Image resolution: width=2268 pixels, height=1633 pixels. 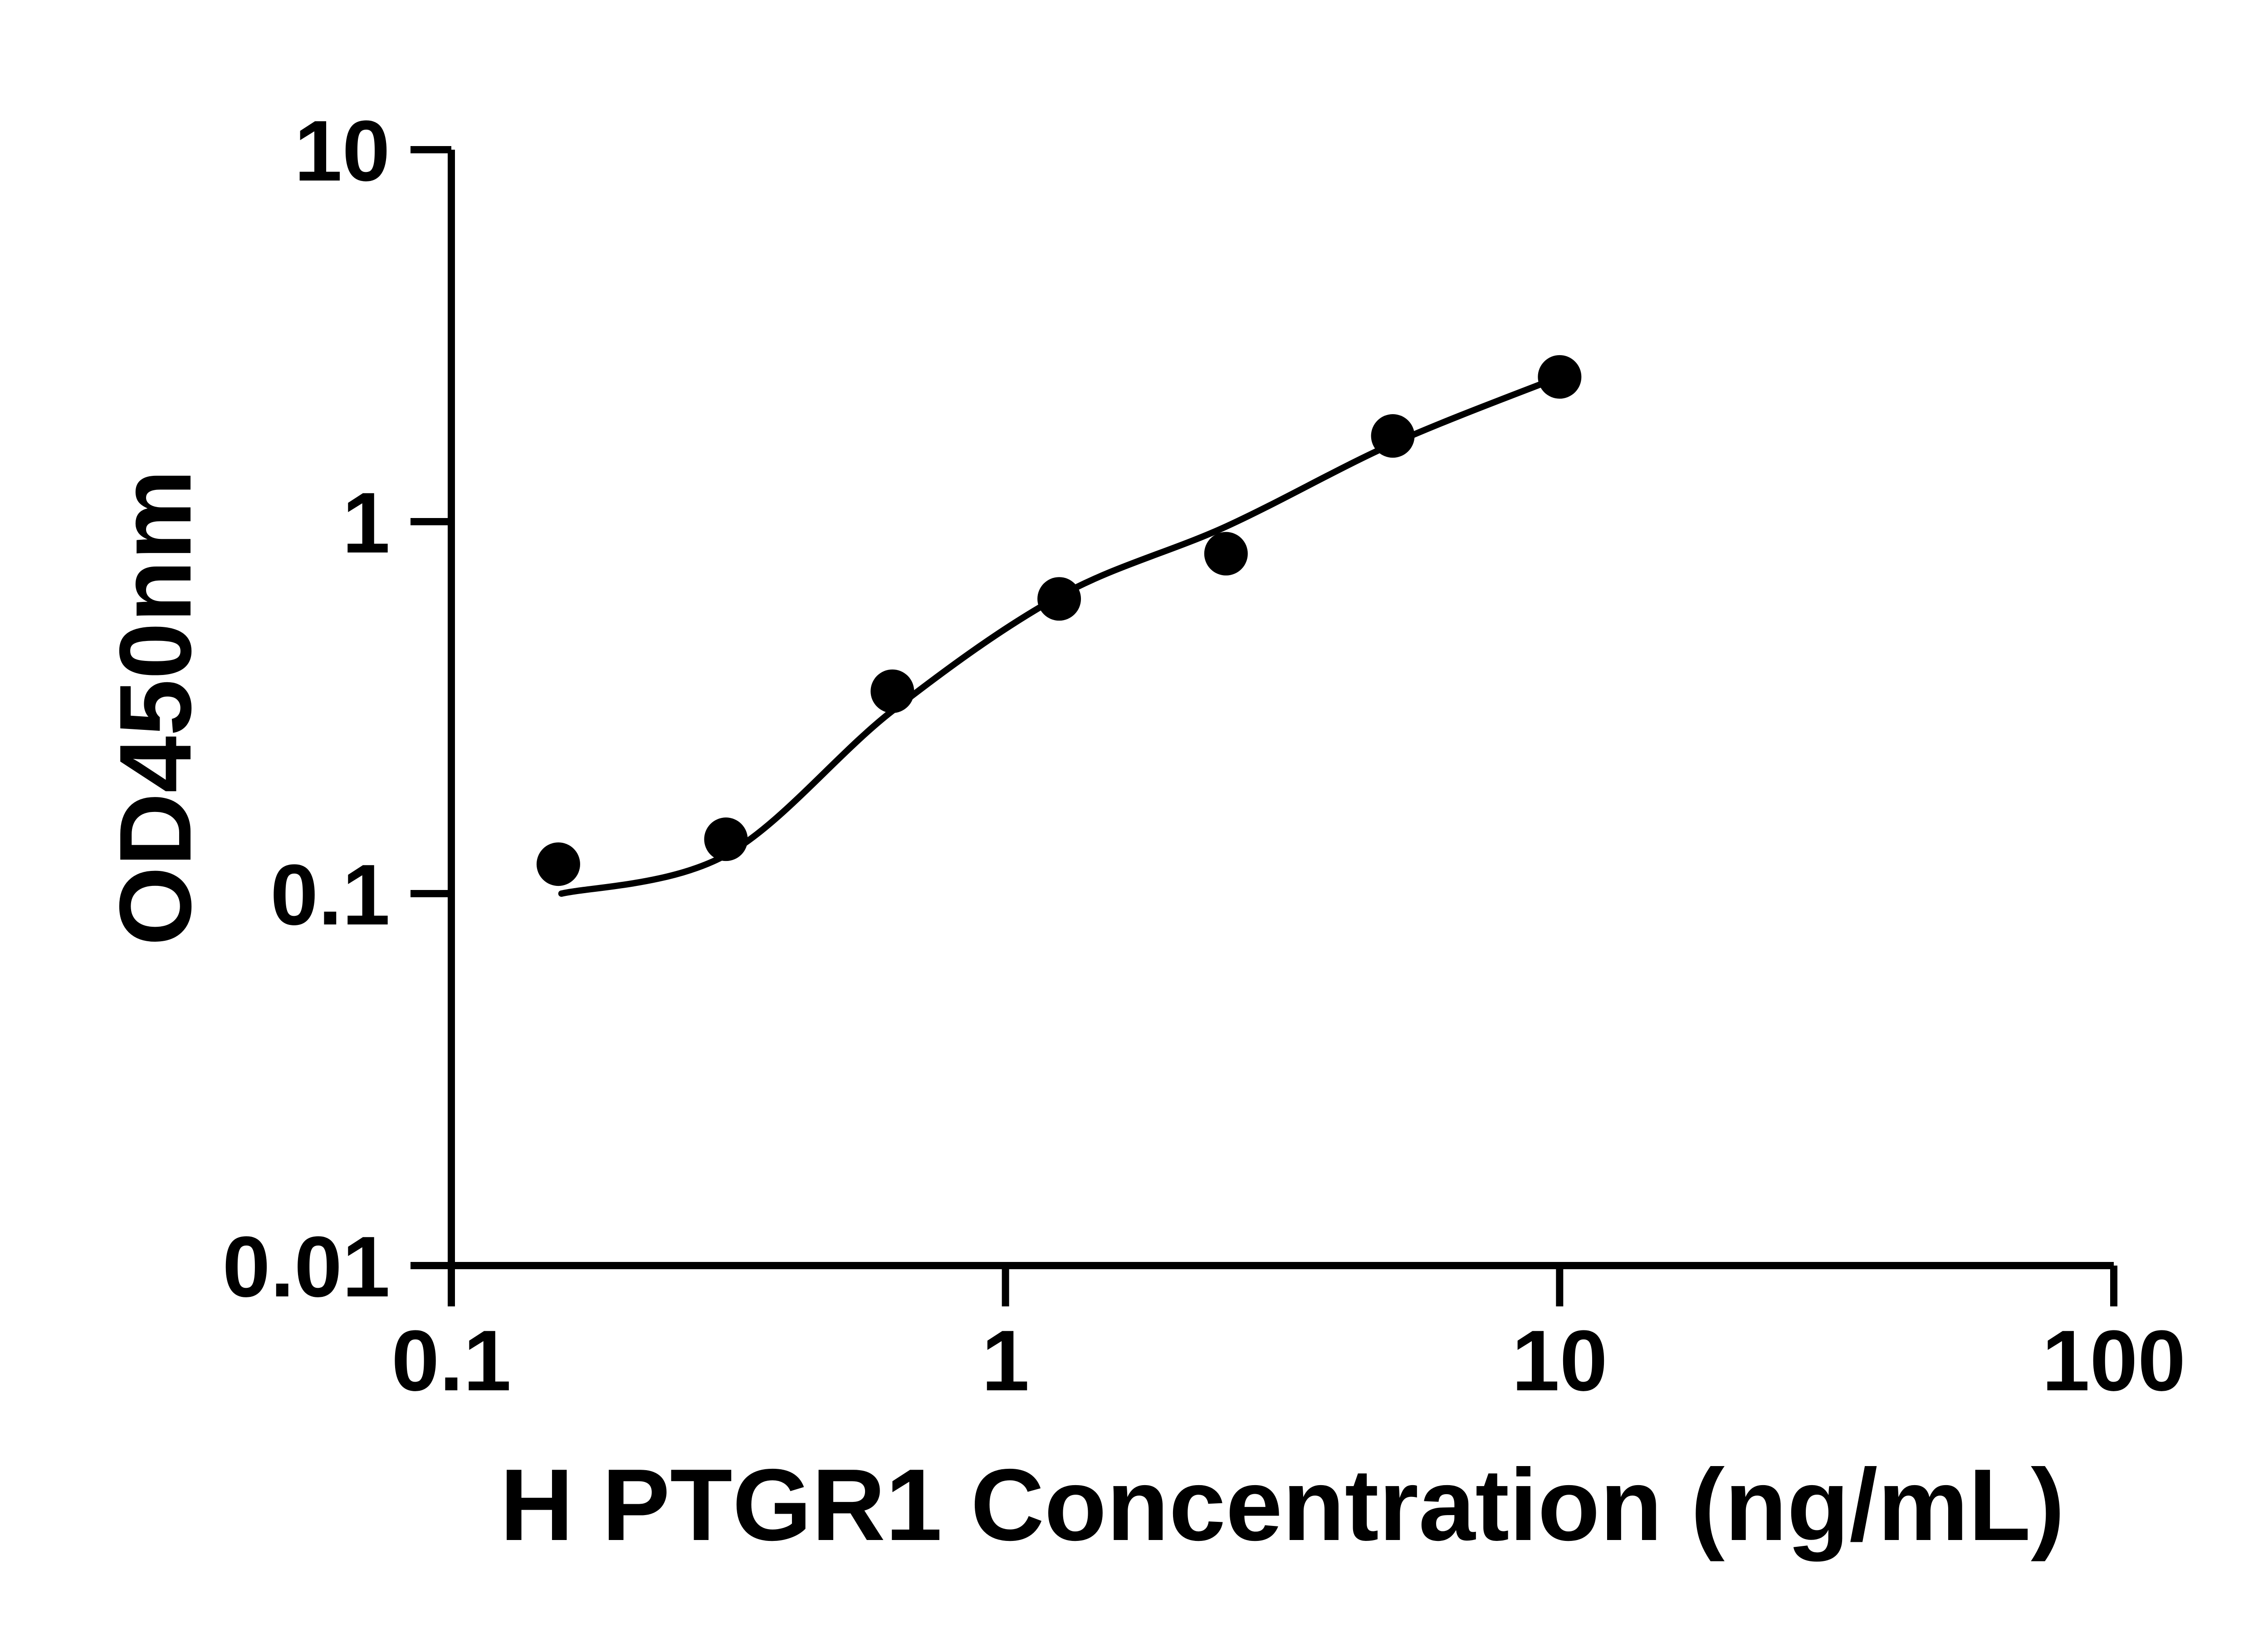 I want to click on fit-curve-path, so click(x=1060, y=635).